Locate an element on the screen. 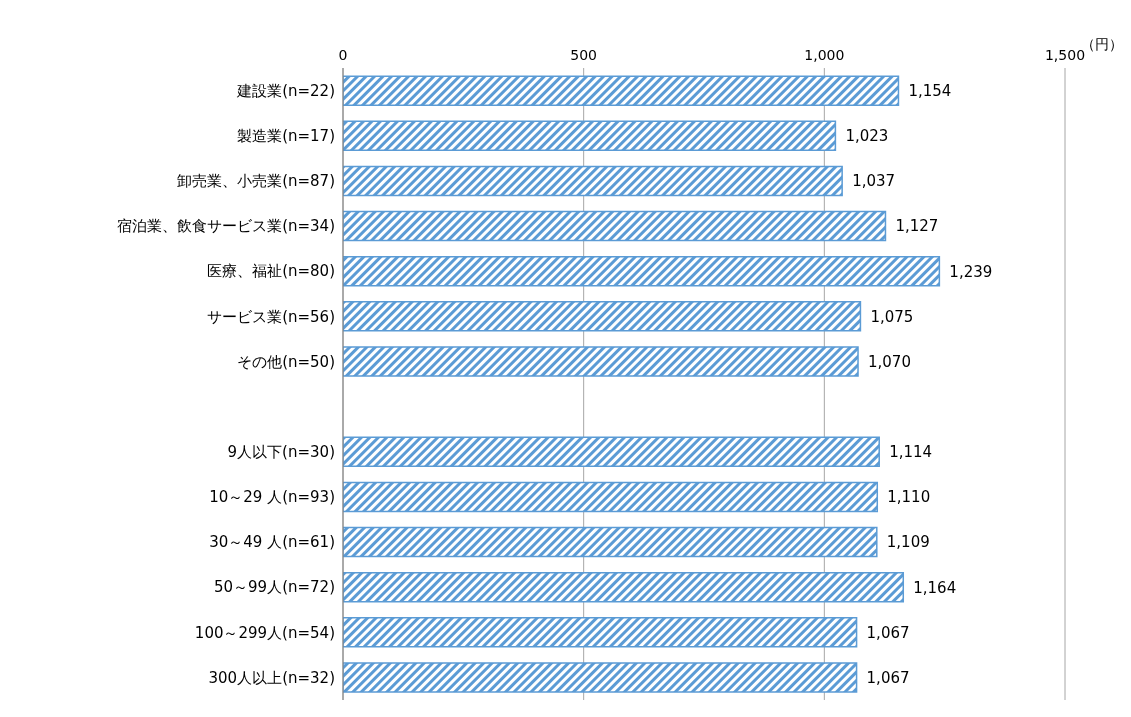 The width and height of the screenshot is (1131, 717). x-tick-label: 500 is located at coordinates (584, 55).